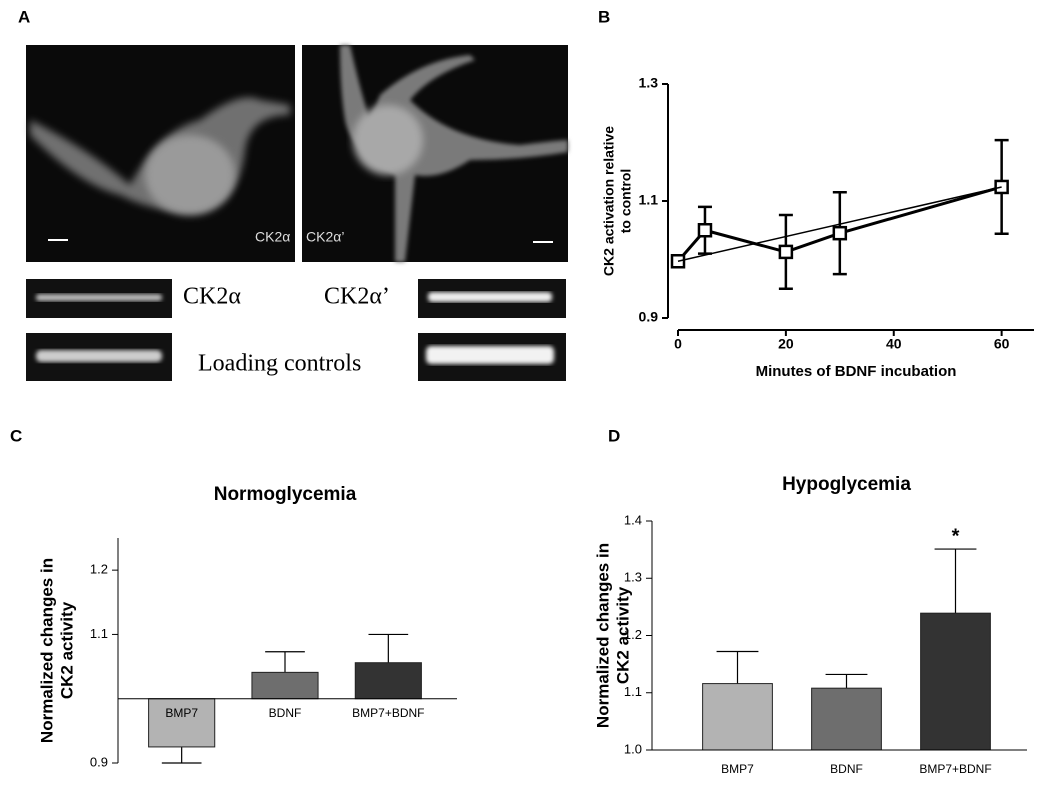 Image resolution: width=1050 pixels, height=787 pixels. I want to click on y-axis-label: to control, so click(626, 201).